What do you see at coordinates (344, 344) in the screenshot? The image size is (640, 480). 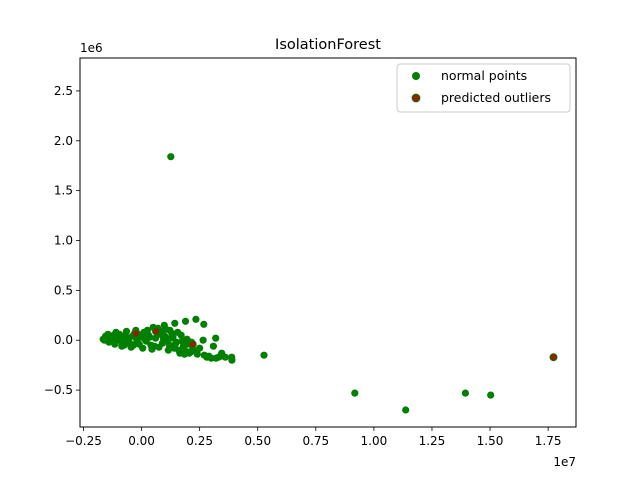 I see `predicted-outliers-series` at bounding box center [344, 344].